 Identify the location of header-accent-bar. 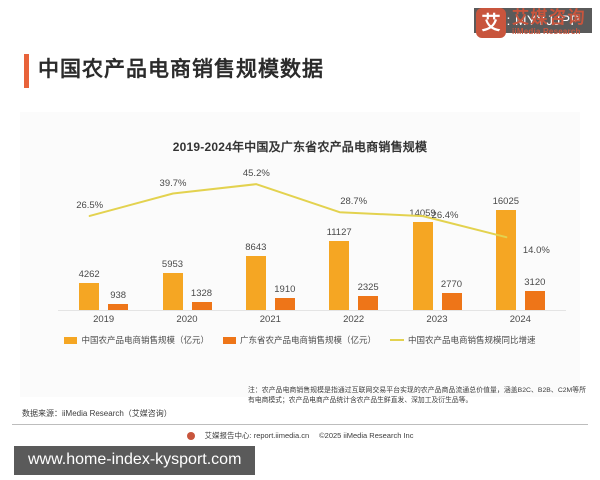
(26, 71).